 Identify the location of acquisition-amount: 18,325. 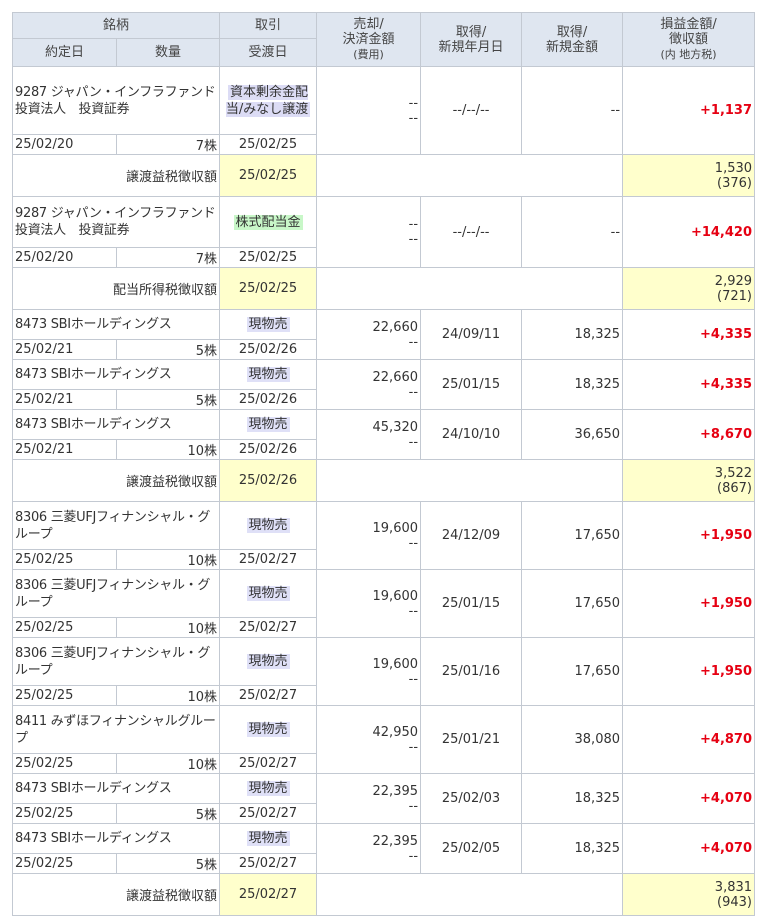
(572, 798).